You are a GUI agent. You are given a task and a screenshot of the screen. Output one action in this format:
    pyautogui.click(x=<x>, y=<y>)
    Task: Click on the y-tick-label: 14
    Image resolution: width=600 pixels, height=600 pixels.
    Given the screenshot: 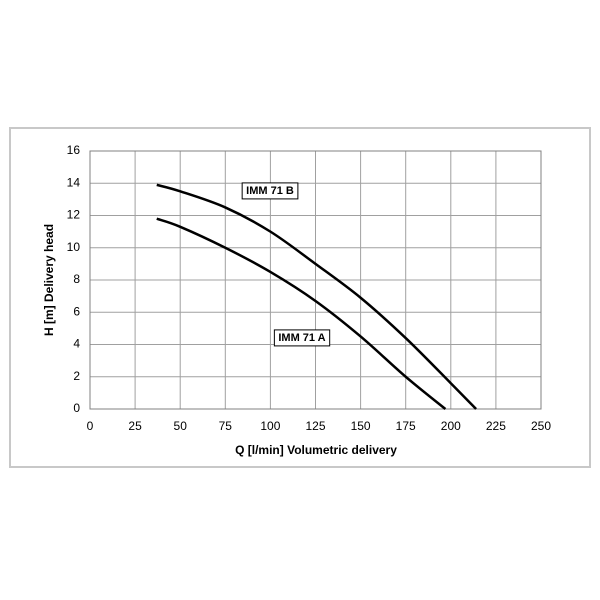 What is the action you would take?
    pyautogui.click(x=74, y=182)
    